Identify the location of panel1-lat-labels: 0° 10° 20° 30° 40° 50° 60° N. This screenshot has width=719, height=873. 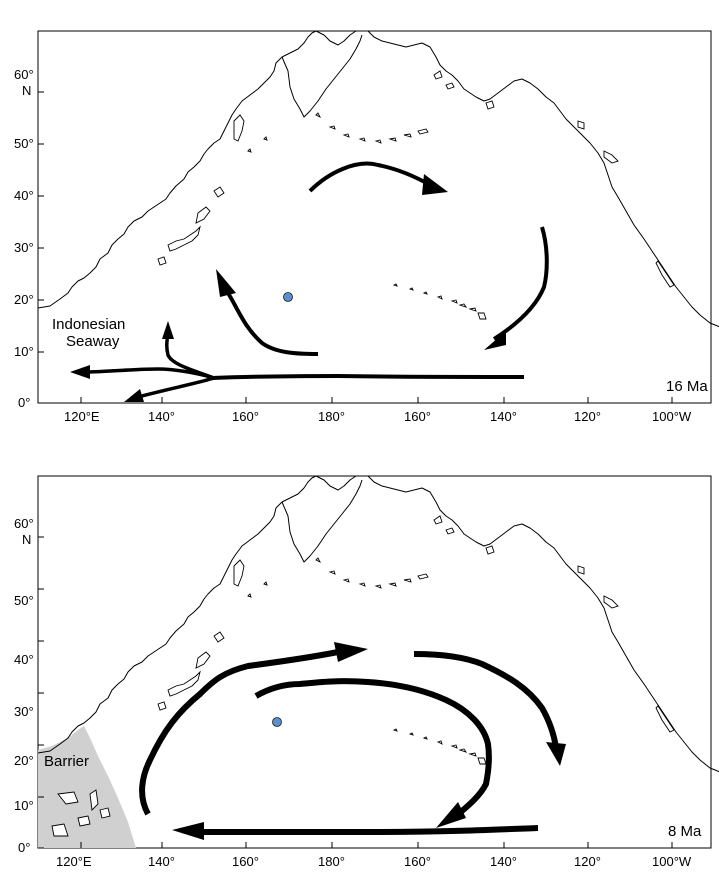
(24, 238).